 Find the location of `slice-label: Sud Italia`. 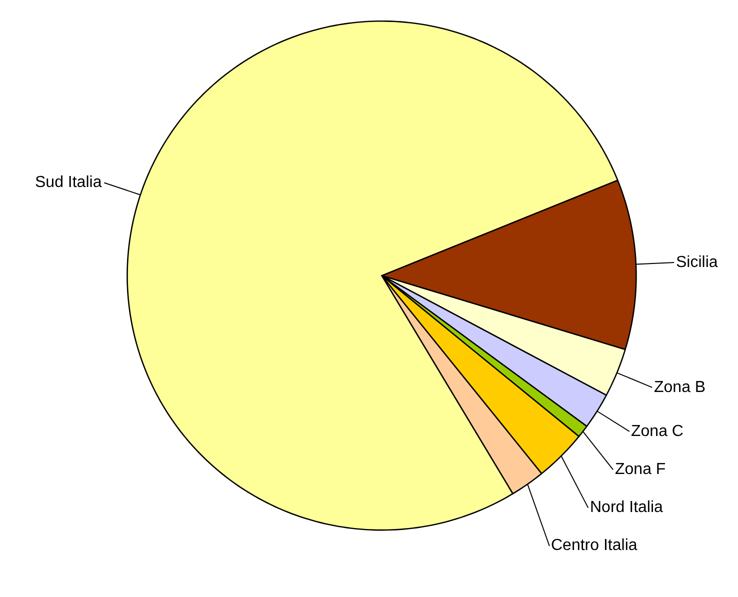

slice-label: Sud Italia is located at coordinates (68, 182).